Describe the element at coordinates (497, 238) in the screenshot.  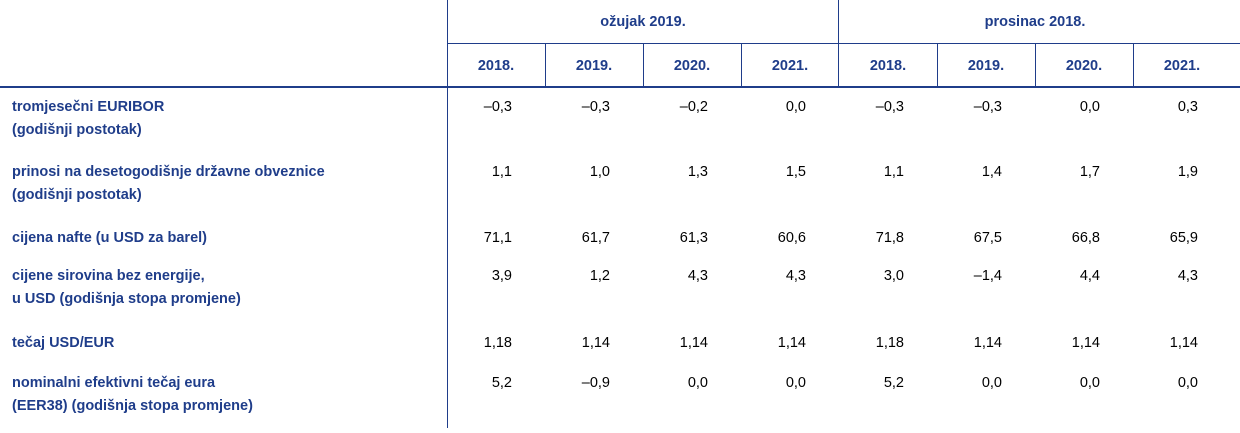
I see `cell: 71,1` at that location.